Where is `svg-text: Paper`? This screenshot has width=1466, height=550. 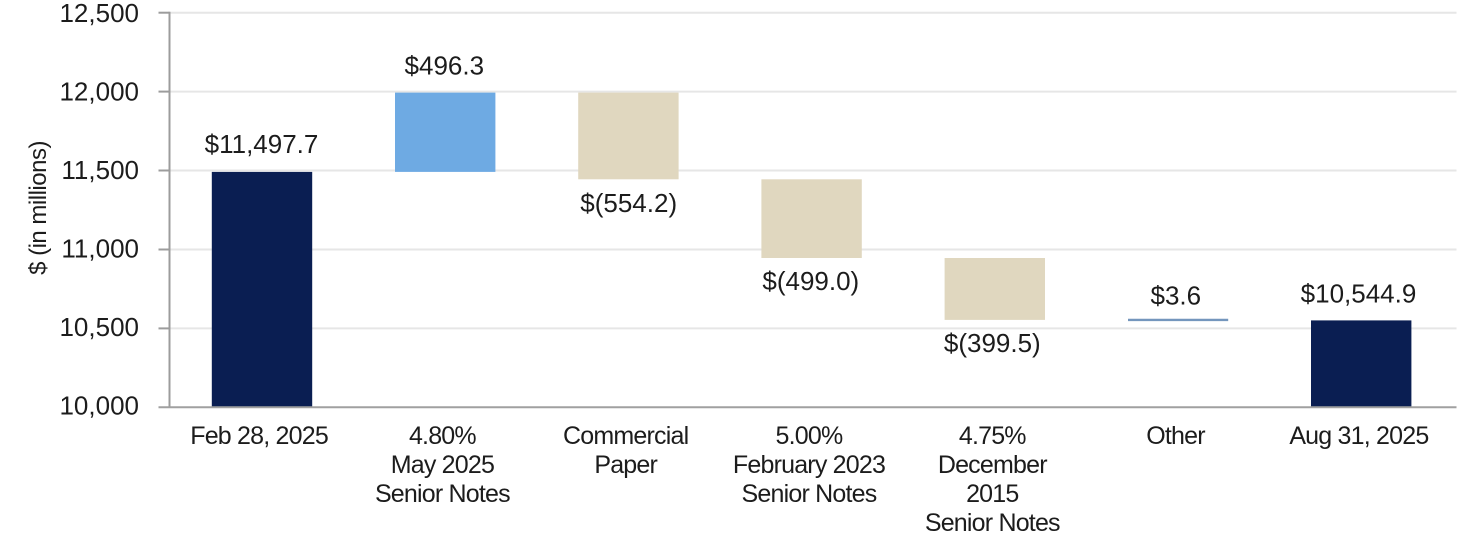
svg-text: Paper is located at coordinates (625, 465).